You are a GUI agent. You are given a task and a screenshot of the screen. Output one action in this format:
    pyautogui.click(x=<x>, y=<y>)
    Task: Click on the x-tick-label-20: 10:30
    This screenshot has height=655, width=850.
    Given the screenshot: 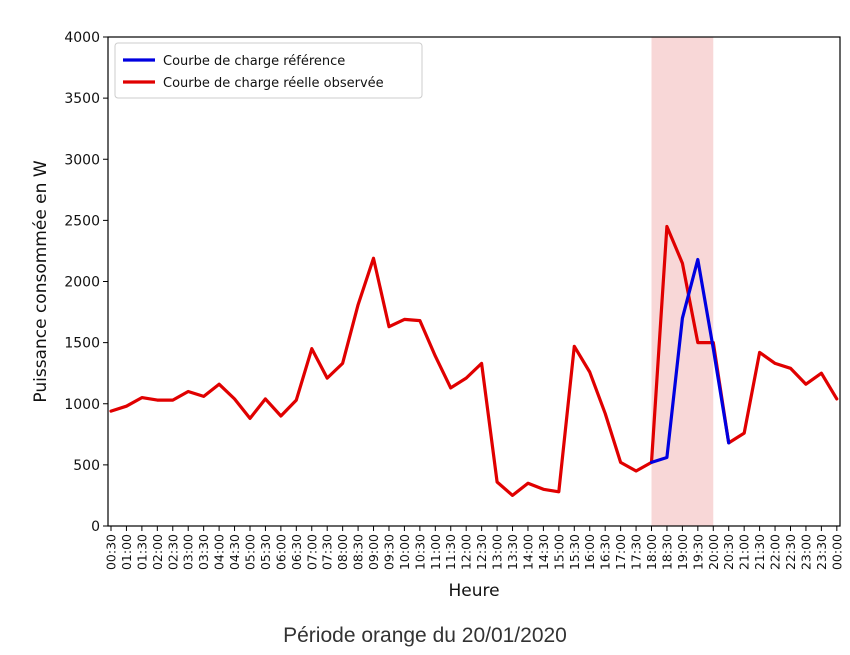 What is the action you would take?
    pyautogui.click(x=419, y=552)
    